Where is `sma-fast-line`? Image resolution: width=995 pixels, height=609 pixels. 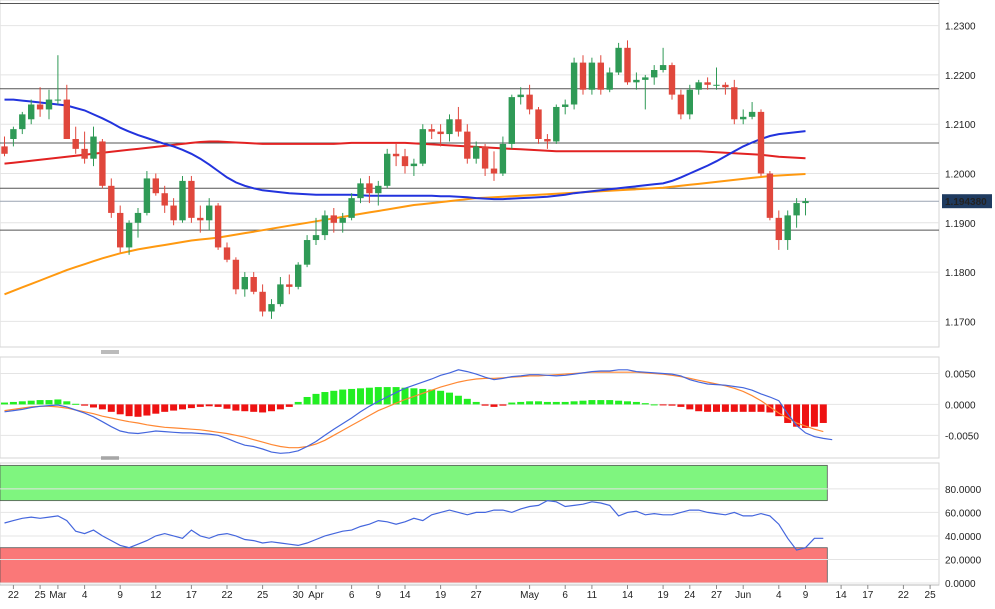 sma-fast-line is located at coordinates (405, 149).